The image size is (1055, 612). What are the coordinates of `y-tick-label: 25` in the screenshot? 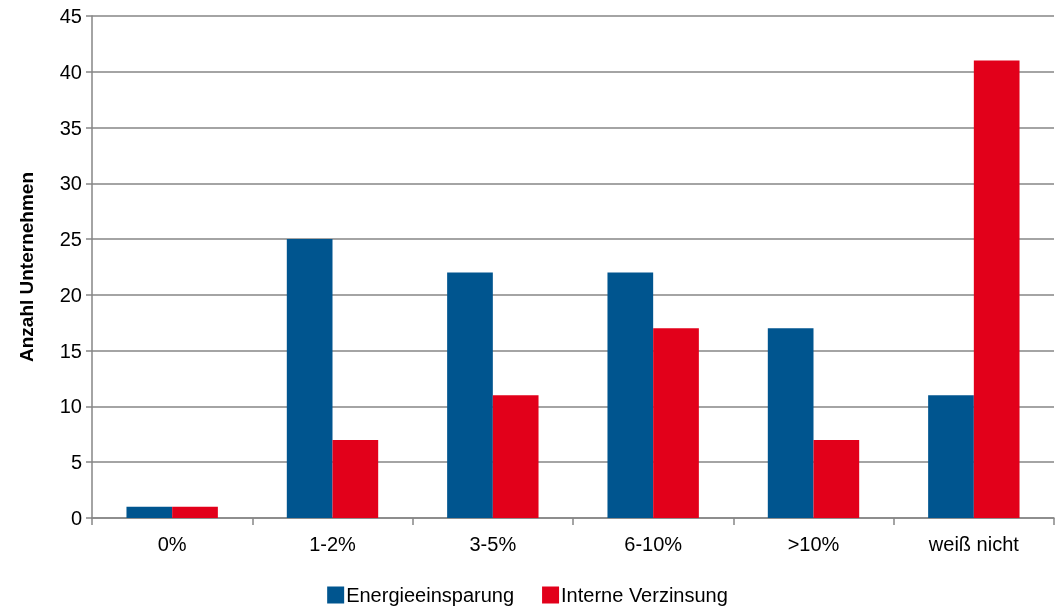 It's located at (70, 239).